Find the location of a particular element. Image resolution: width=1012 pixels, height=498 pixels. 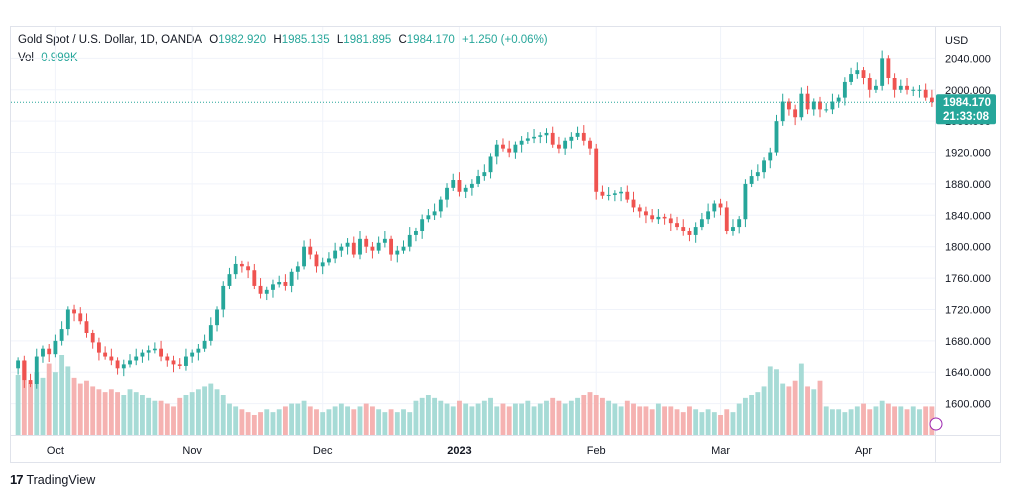

open-label: O is located at coordinates (214, 40).